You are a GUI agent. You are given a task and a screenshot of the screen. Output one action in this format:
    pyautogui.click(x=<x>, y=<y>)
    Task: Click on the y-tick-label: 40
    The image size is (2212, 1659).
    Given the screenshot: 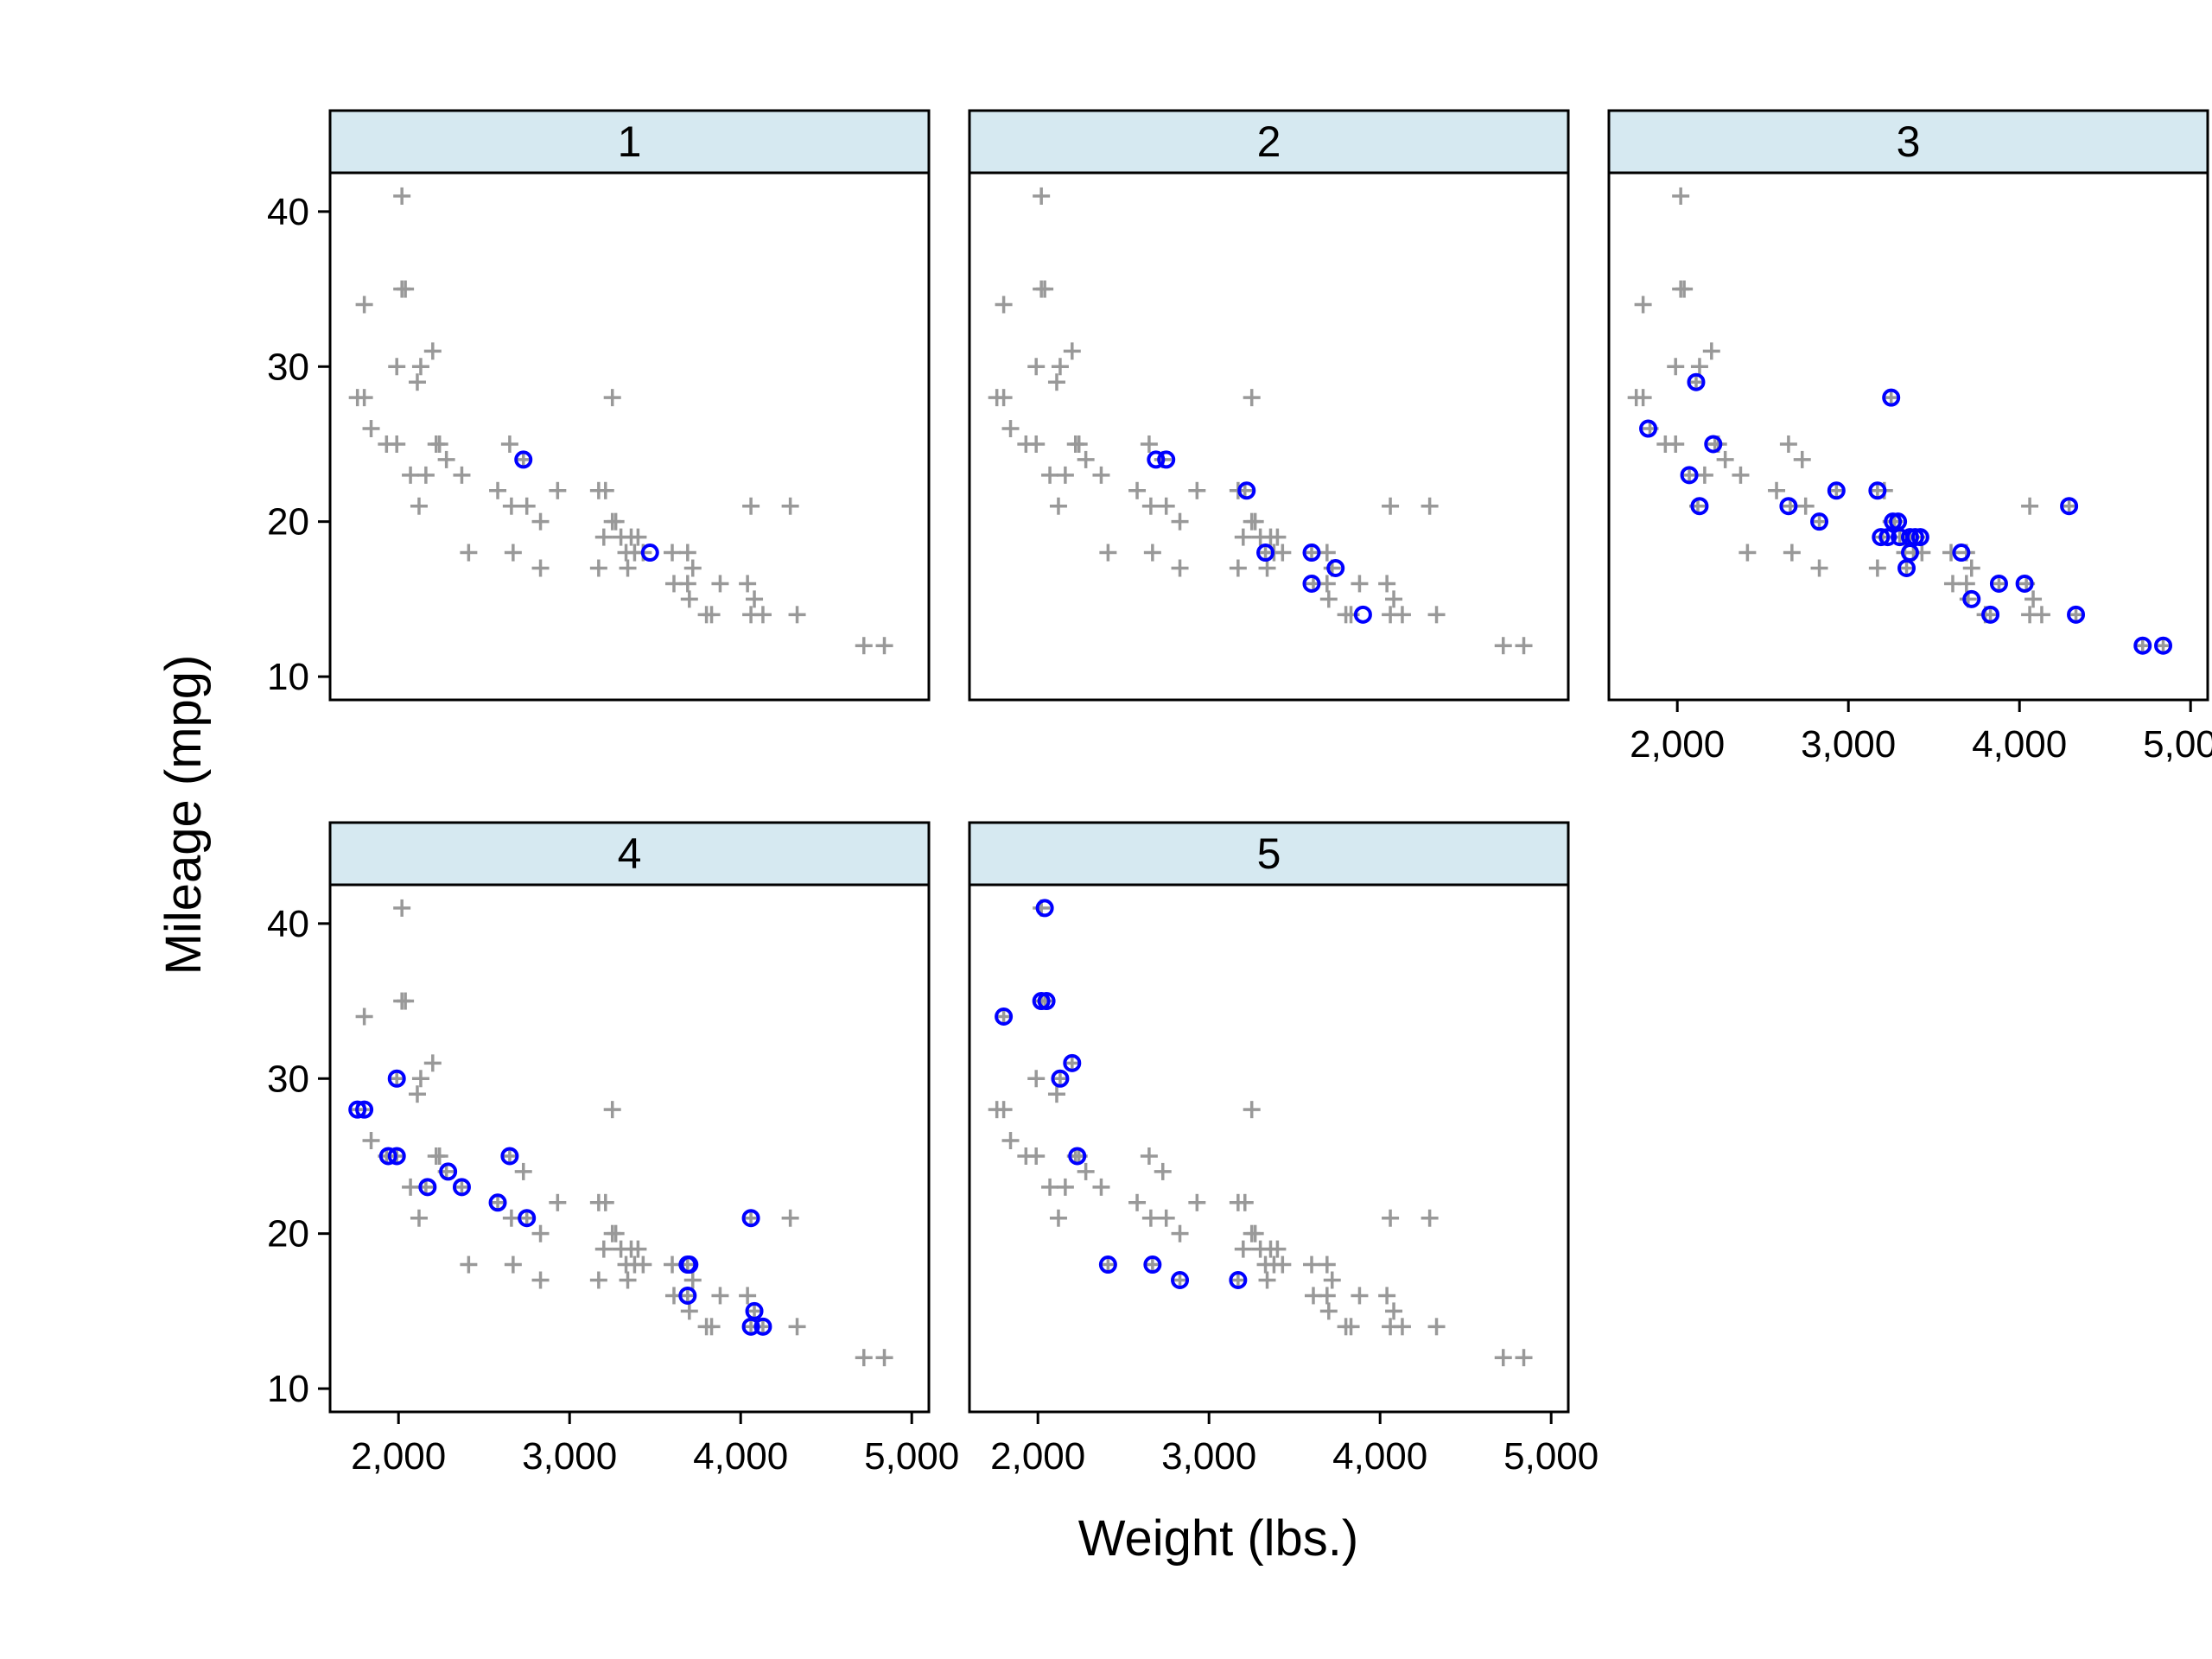 What is the action you would take?
    pyautogui.click(x=288, y=212)
    